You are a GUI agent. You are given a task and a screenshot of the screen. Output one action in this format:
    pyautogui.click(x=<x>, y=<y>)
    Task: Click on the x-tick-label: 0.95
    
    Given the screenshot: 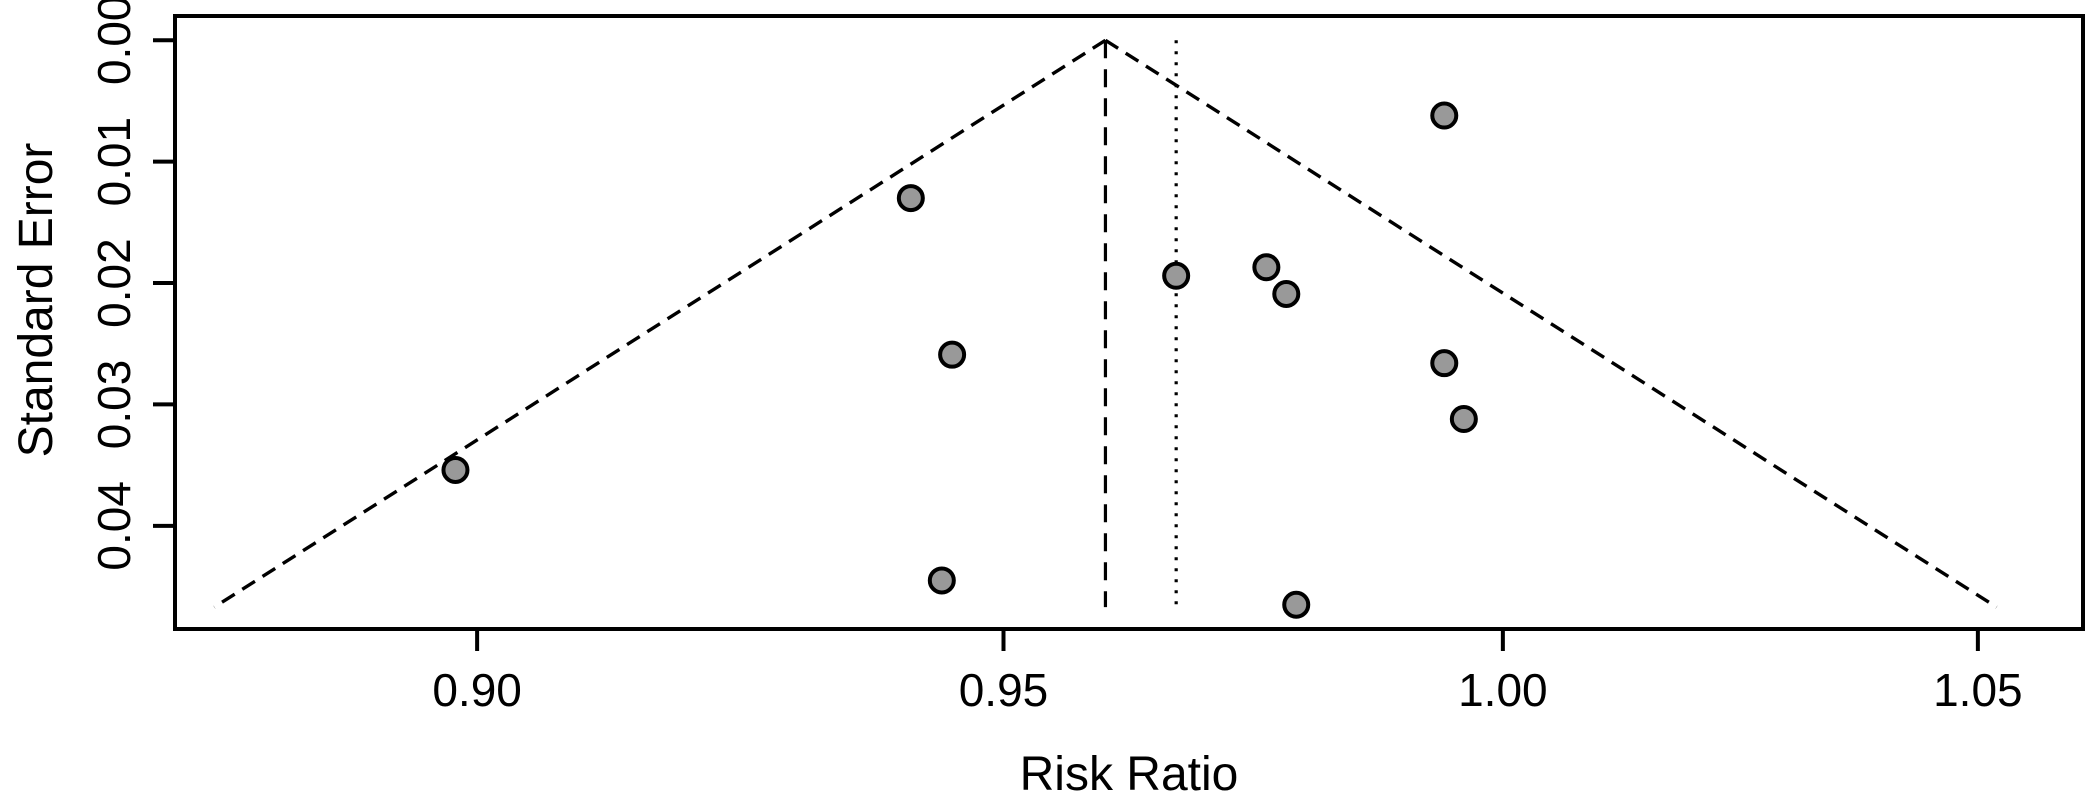 What is the action you would take?
    pyautogui.click(x=1004, y=690)
    